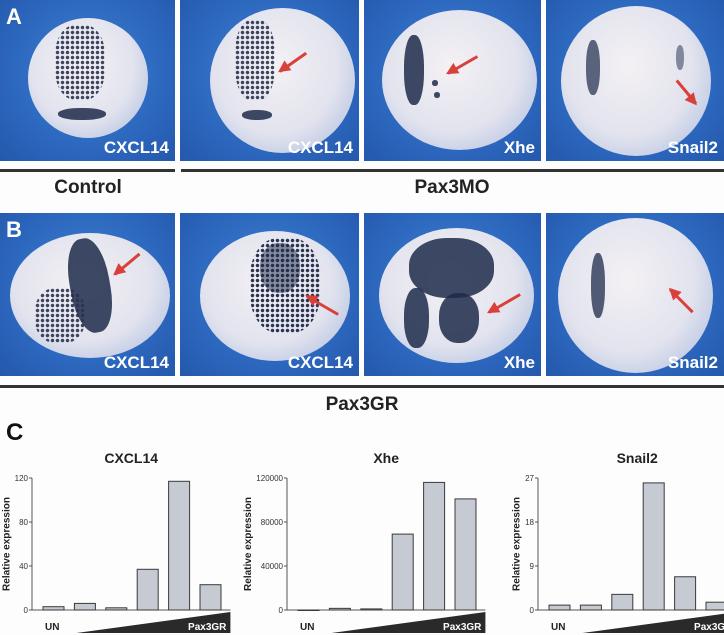  I want to click on photo-b1: B CXCL14, so click(87, 294).